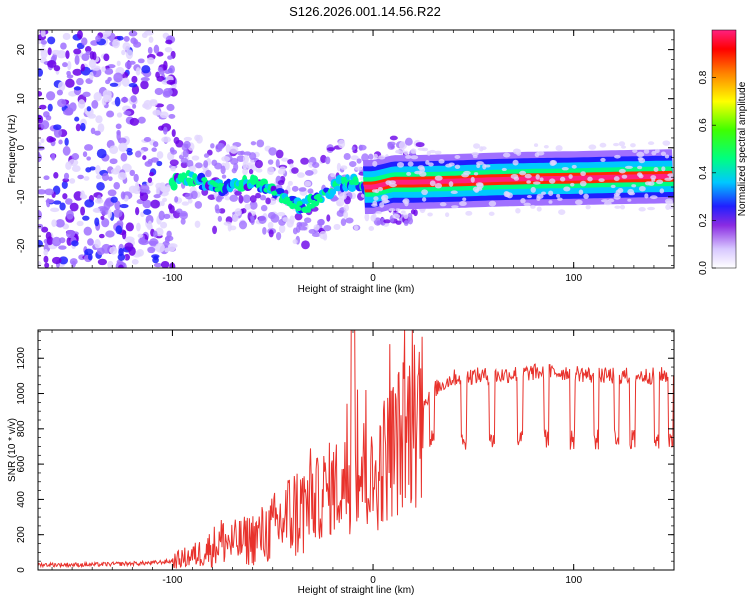 This screenshot has width=750, height=600. I want to click on spectrogram-y-tick-label: 10, so click(21, 99).